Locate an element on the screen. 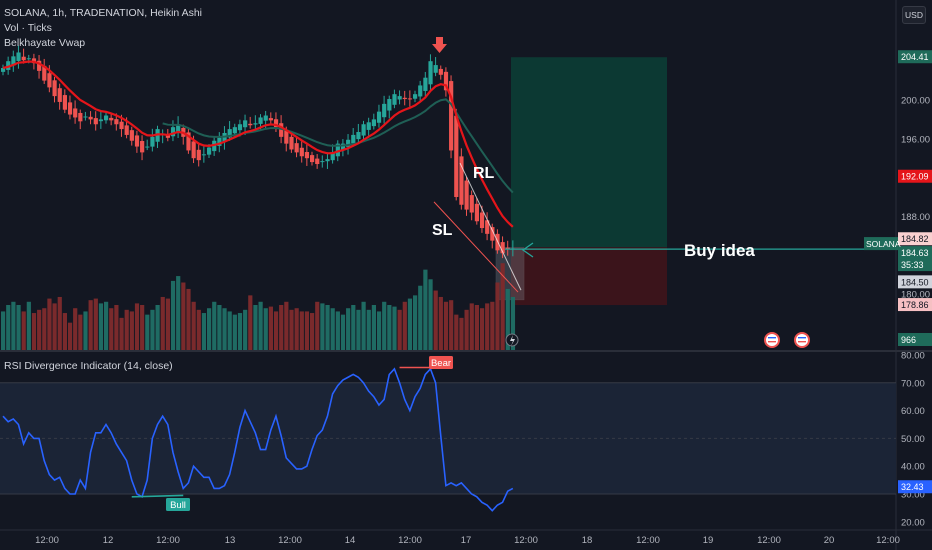 This screenshot has height=550, width=932. flash-icon-glyph is located at coordinates (512, 340).